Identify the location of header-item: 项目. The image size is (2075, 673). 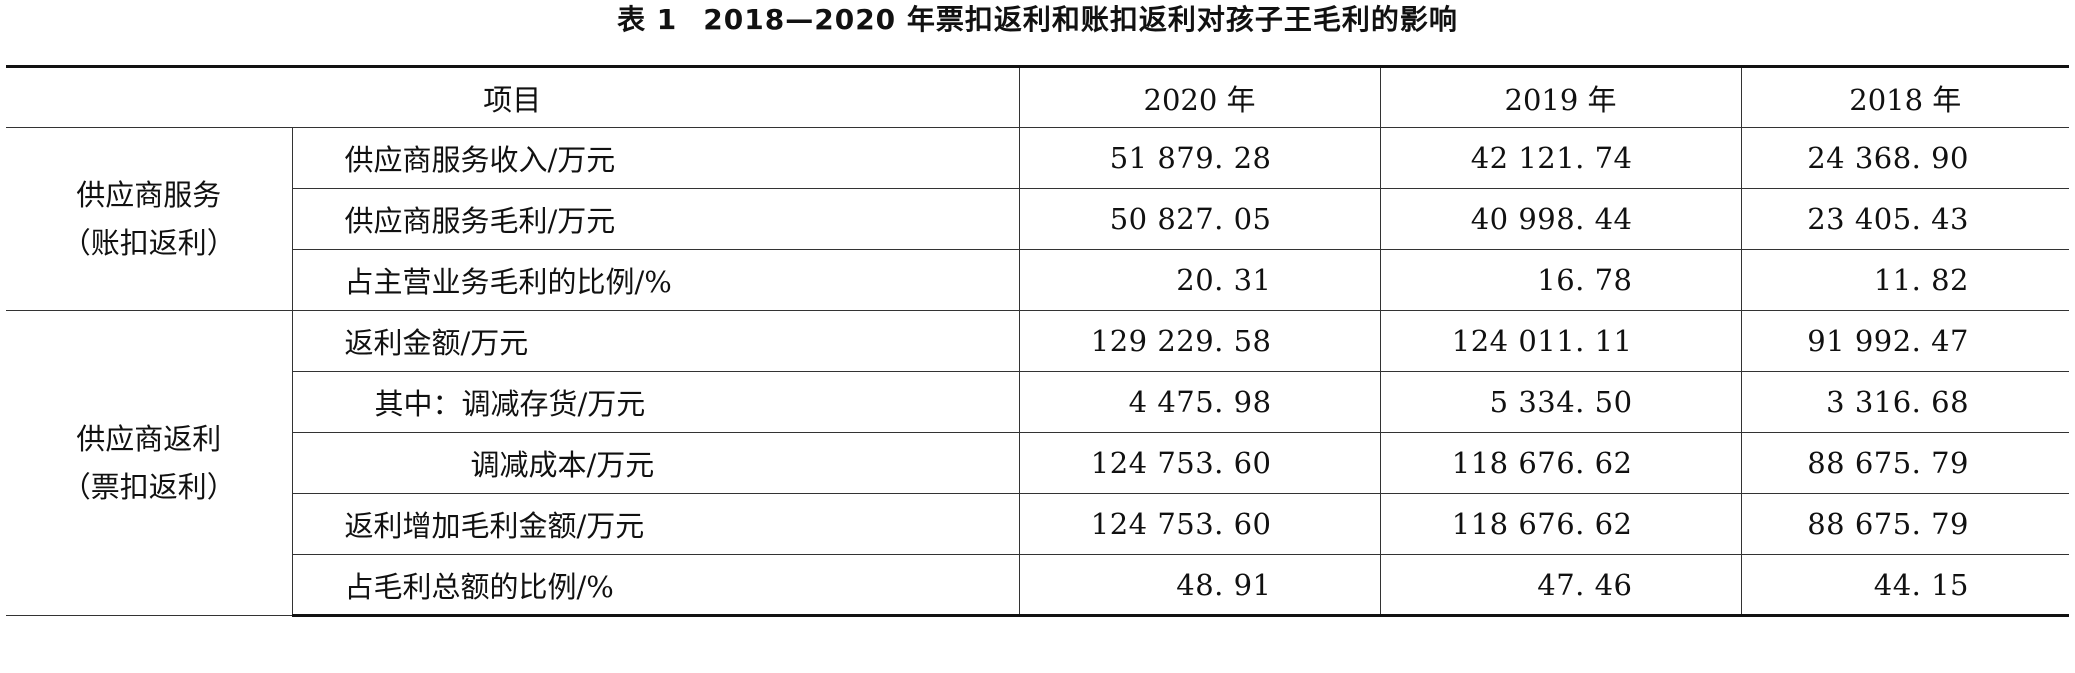
(513, 96).